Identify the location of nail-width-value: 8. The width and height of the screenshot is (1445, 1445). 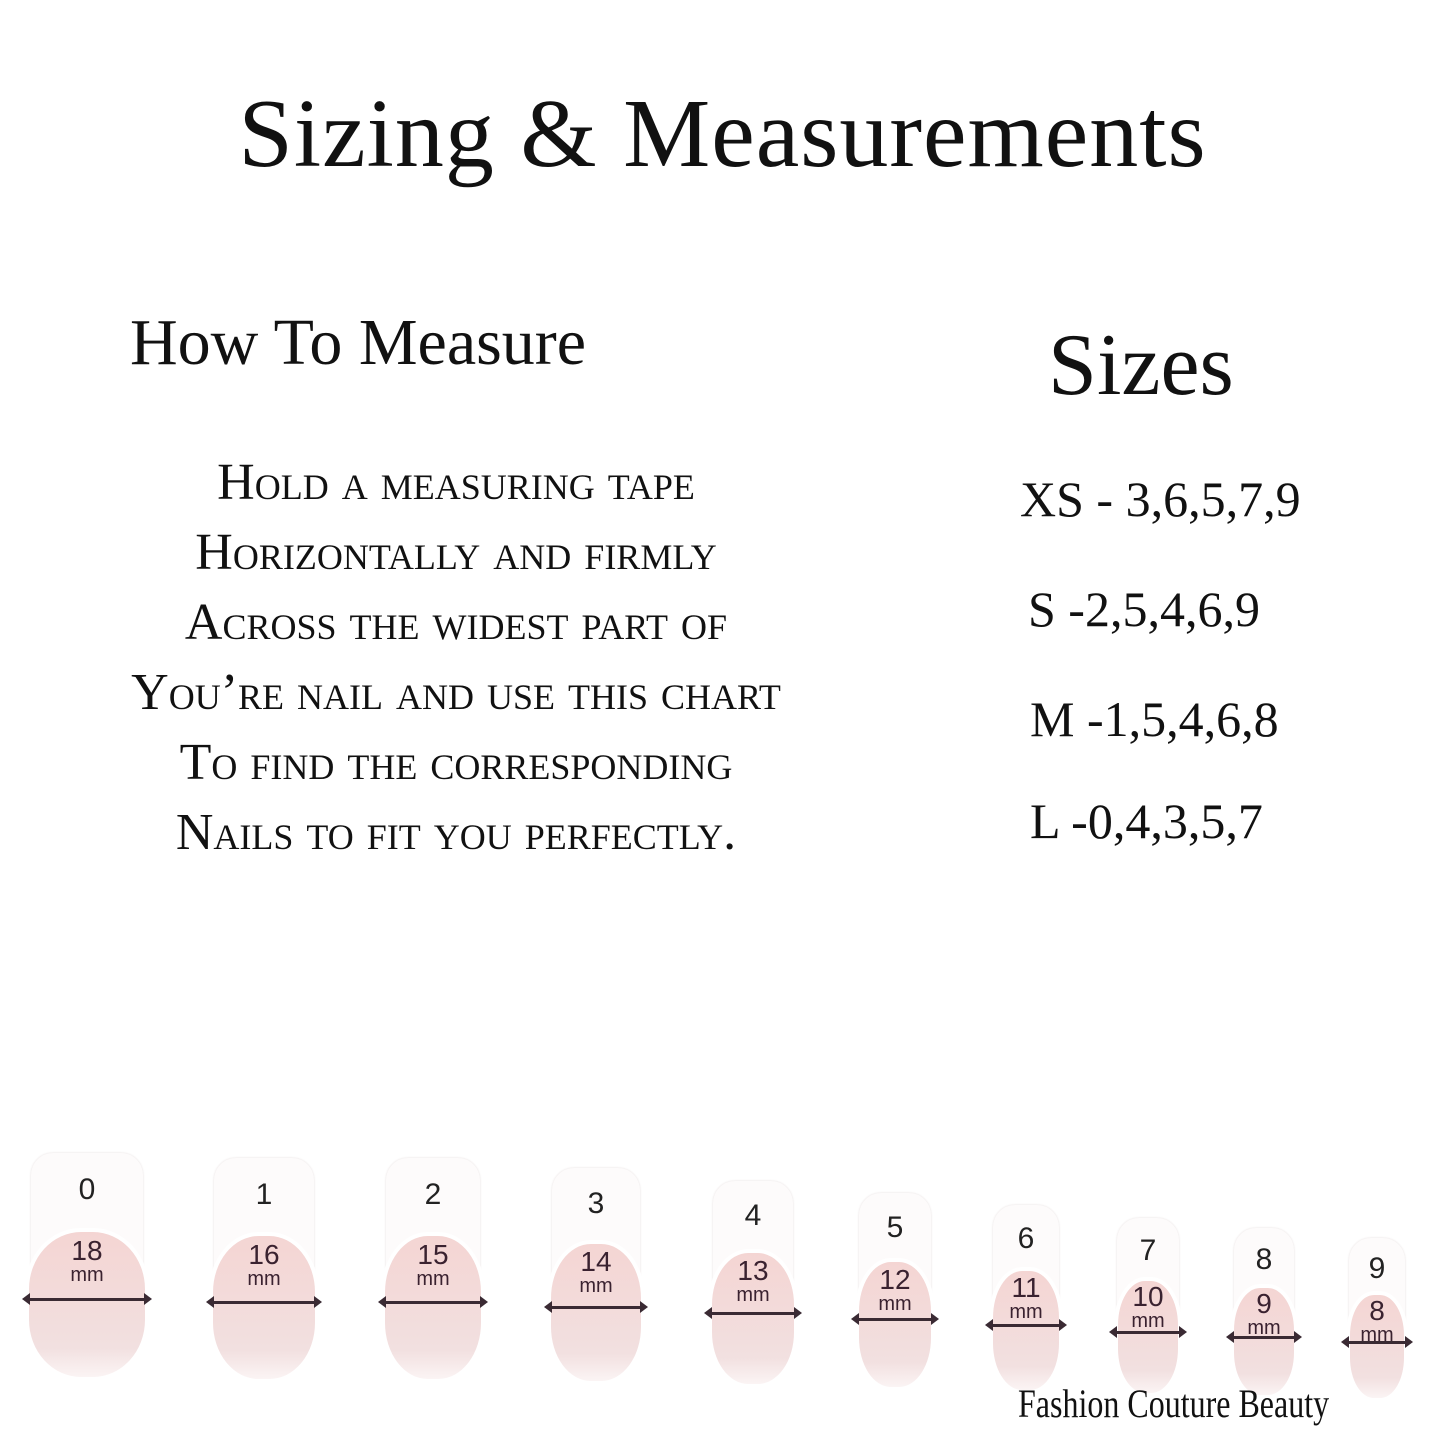
(1377, 1311).